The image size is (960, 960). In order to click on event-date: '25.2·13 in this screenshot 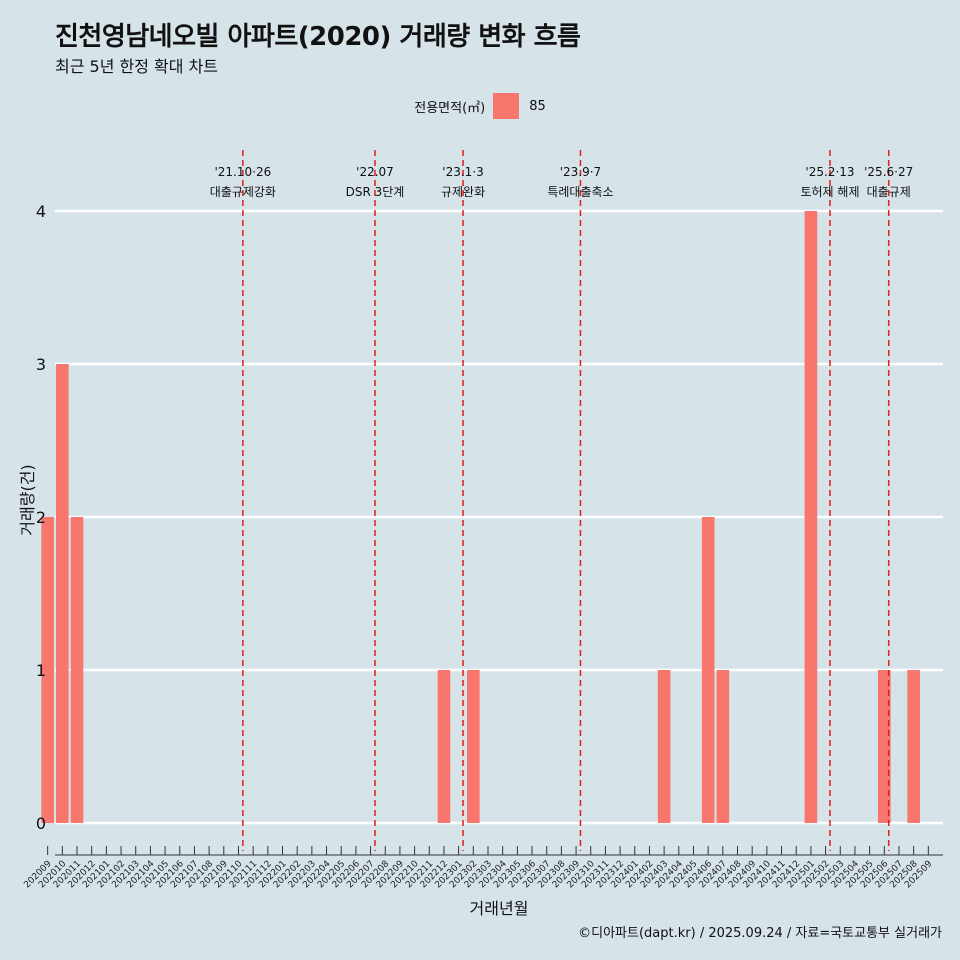, I will do `click(829, 172)`.